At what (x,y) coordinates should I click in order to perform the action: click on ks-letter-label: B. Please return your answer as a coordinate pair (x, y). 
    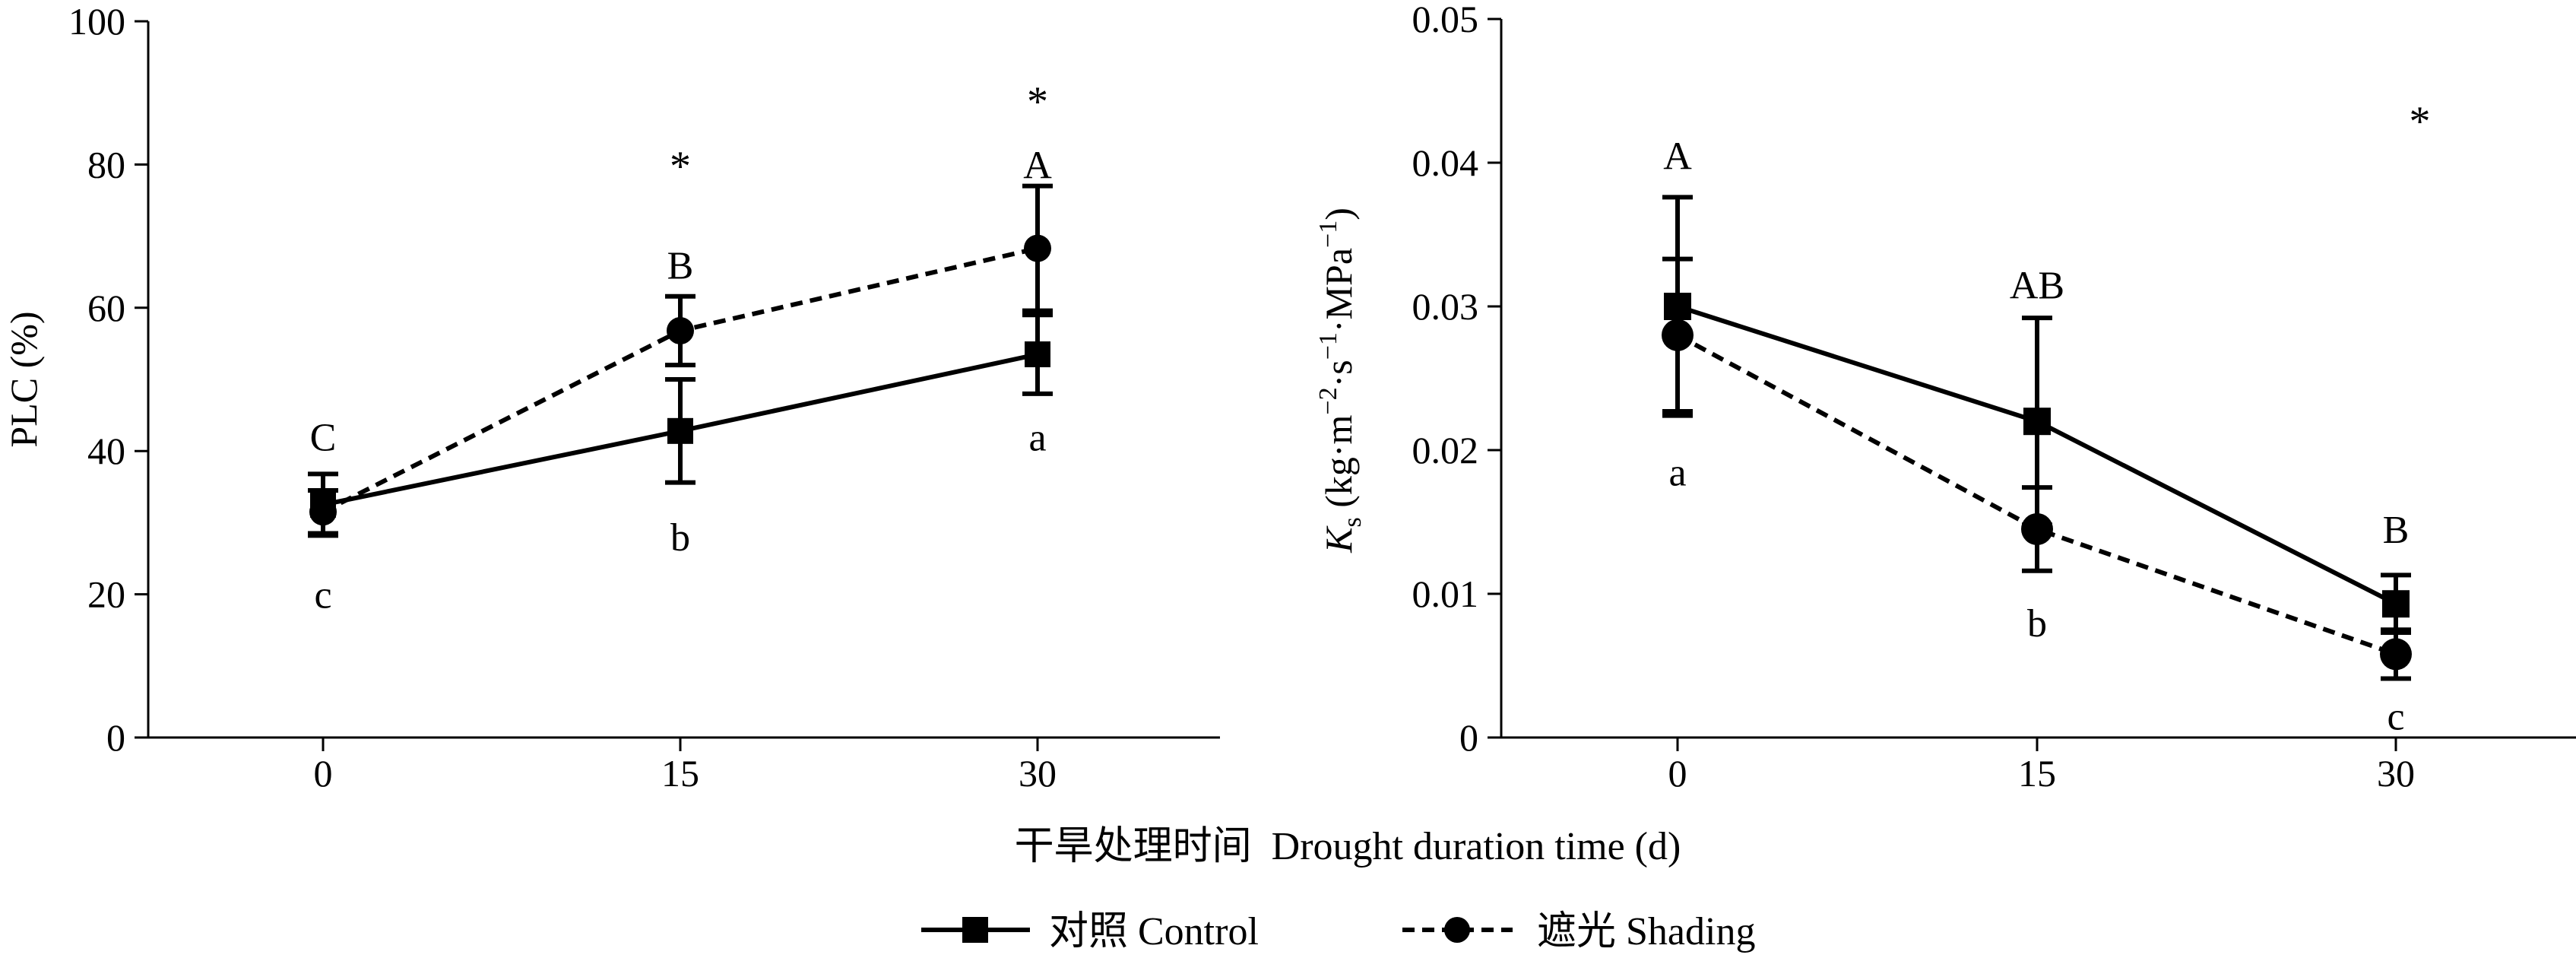
    Looking at the image, I should click on (2396, 530).